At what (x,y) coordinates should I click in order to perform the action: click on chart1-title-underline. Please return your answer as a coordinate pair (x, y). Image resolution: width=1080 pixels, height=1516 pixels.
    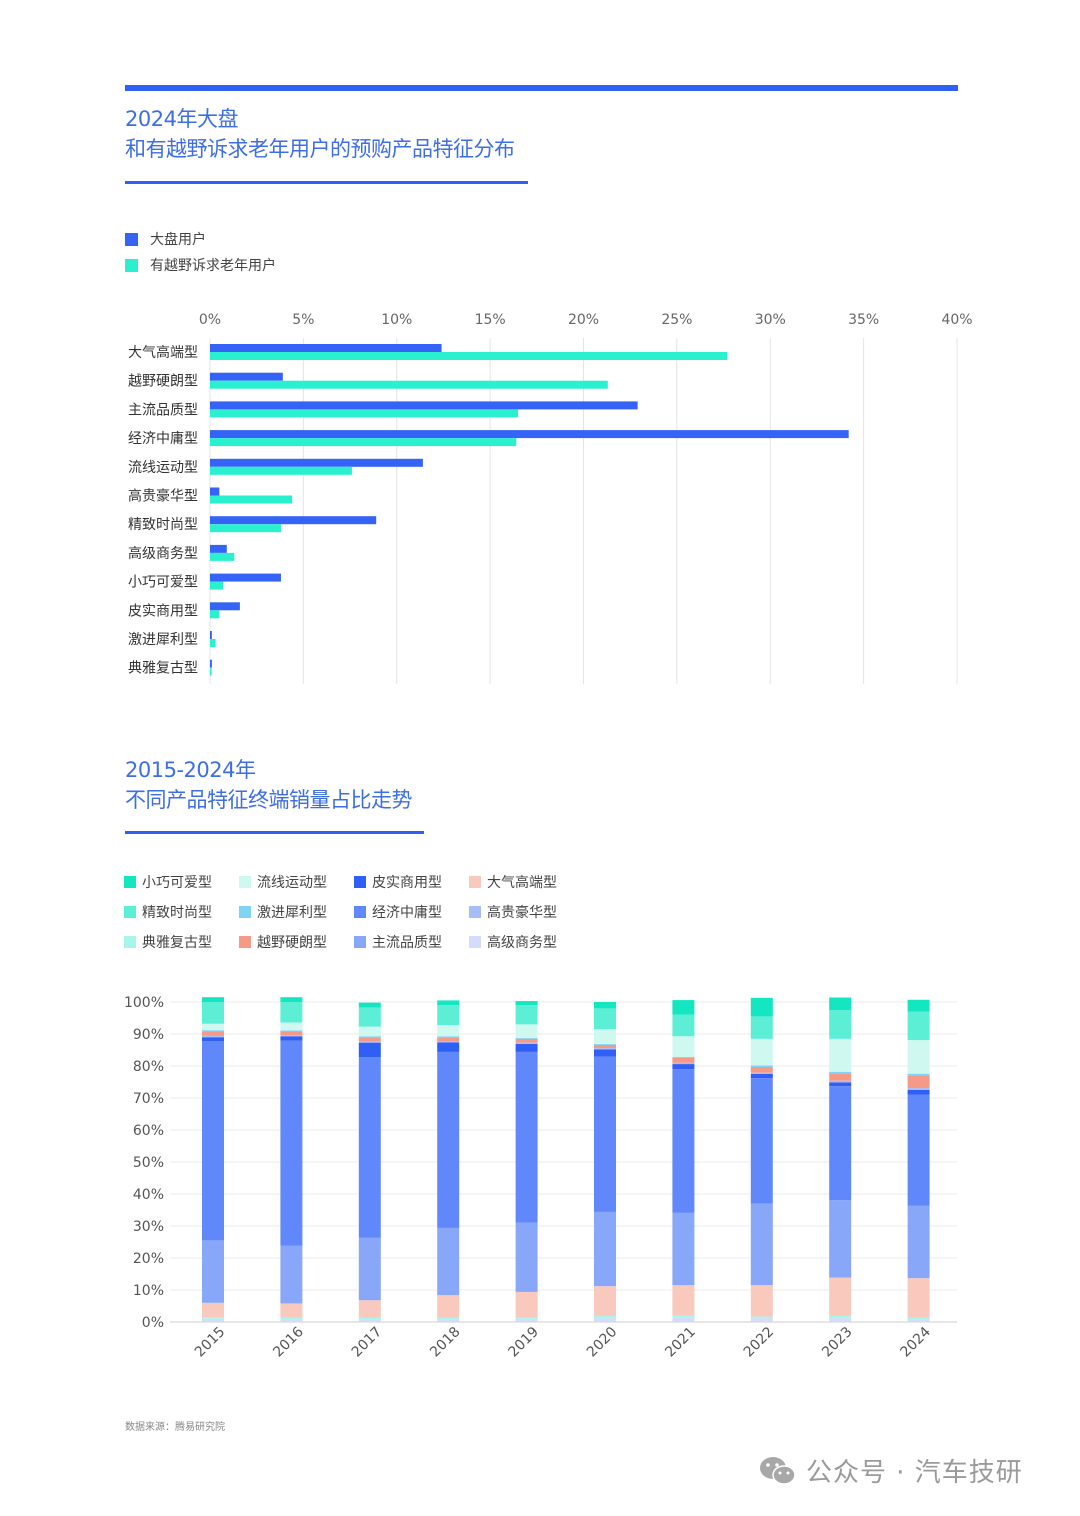
    Looking at the image, I should click on (326, 182).